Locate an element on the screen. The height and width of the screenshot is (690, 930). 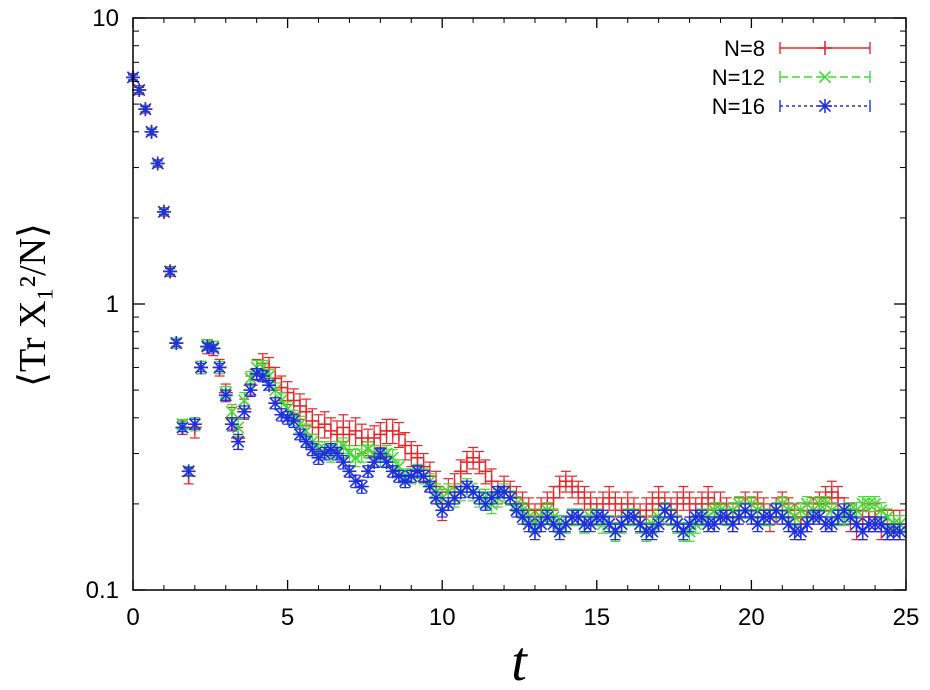
x-tick-label: 0 is located at coordinates (132, 617).